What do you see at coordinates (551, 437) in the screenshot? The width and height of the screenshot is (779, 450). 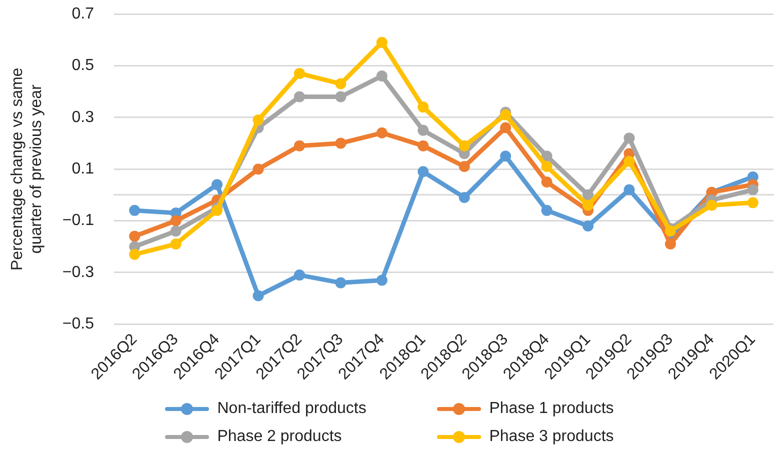 I see `legend-label: Phase 3 products` at bounding box center [551, 437].